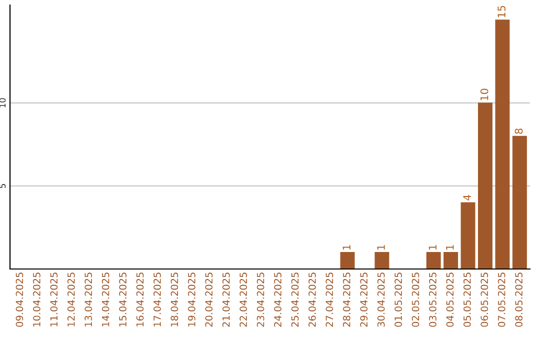 This screenshot has width=540, height=340. I want to click on x-tick-label: 18.04.2025, so click(174, 299).